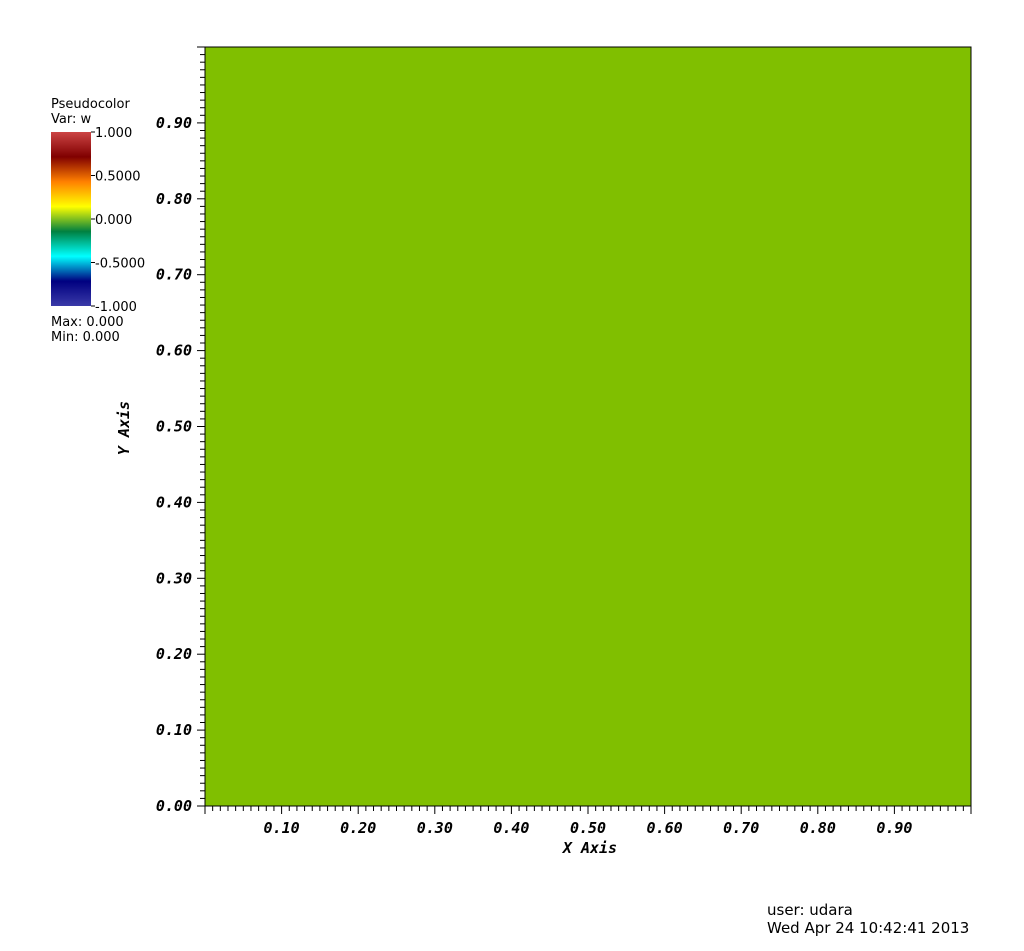  Describe the element at coordinates (124, 428) in the screenshot. I see `y-axis-title: Y Axis` at that location.